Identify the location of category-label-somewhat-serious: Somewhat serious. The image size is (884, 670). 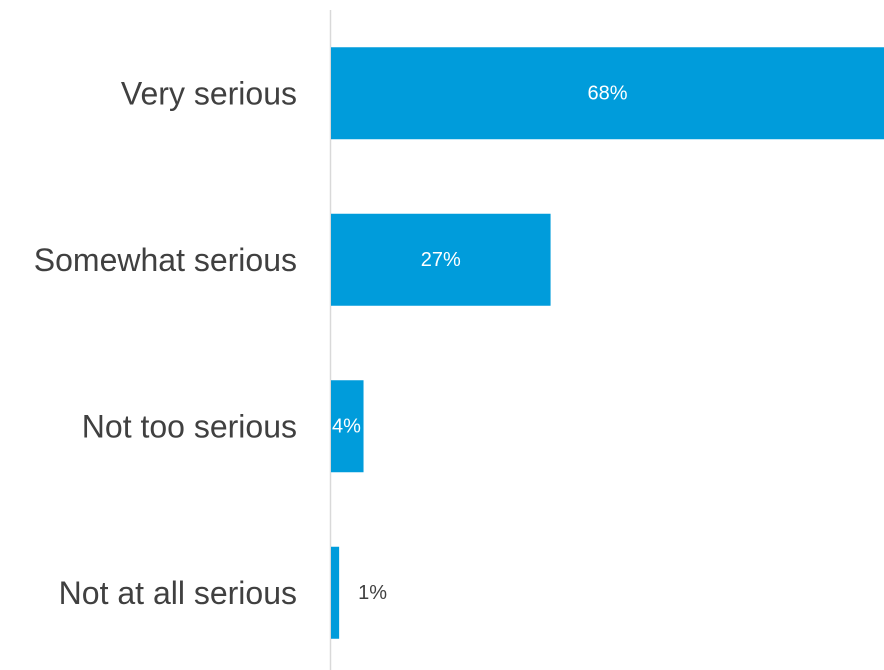
(165, 260).